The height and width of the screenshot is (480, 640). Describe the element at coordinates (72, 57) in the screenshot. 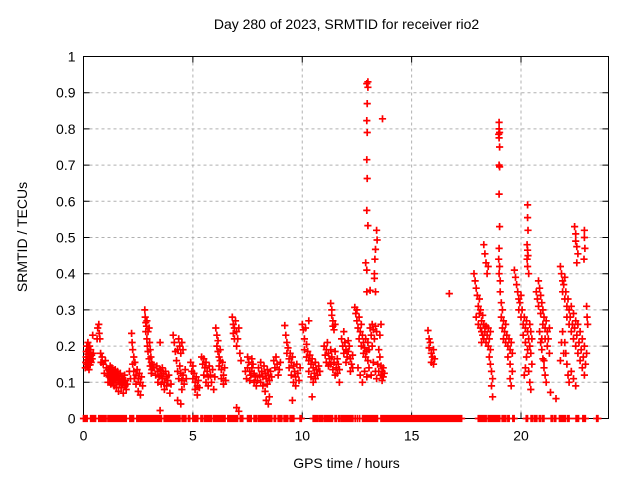

I see `y-tick-label: 1` at that location.